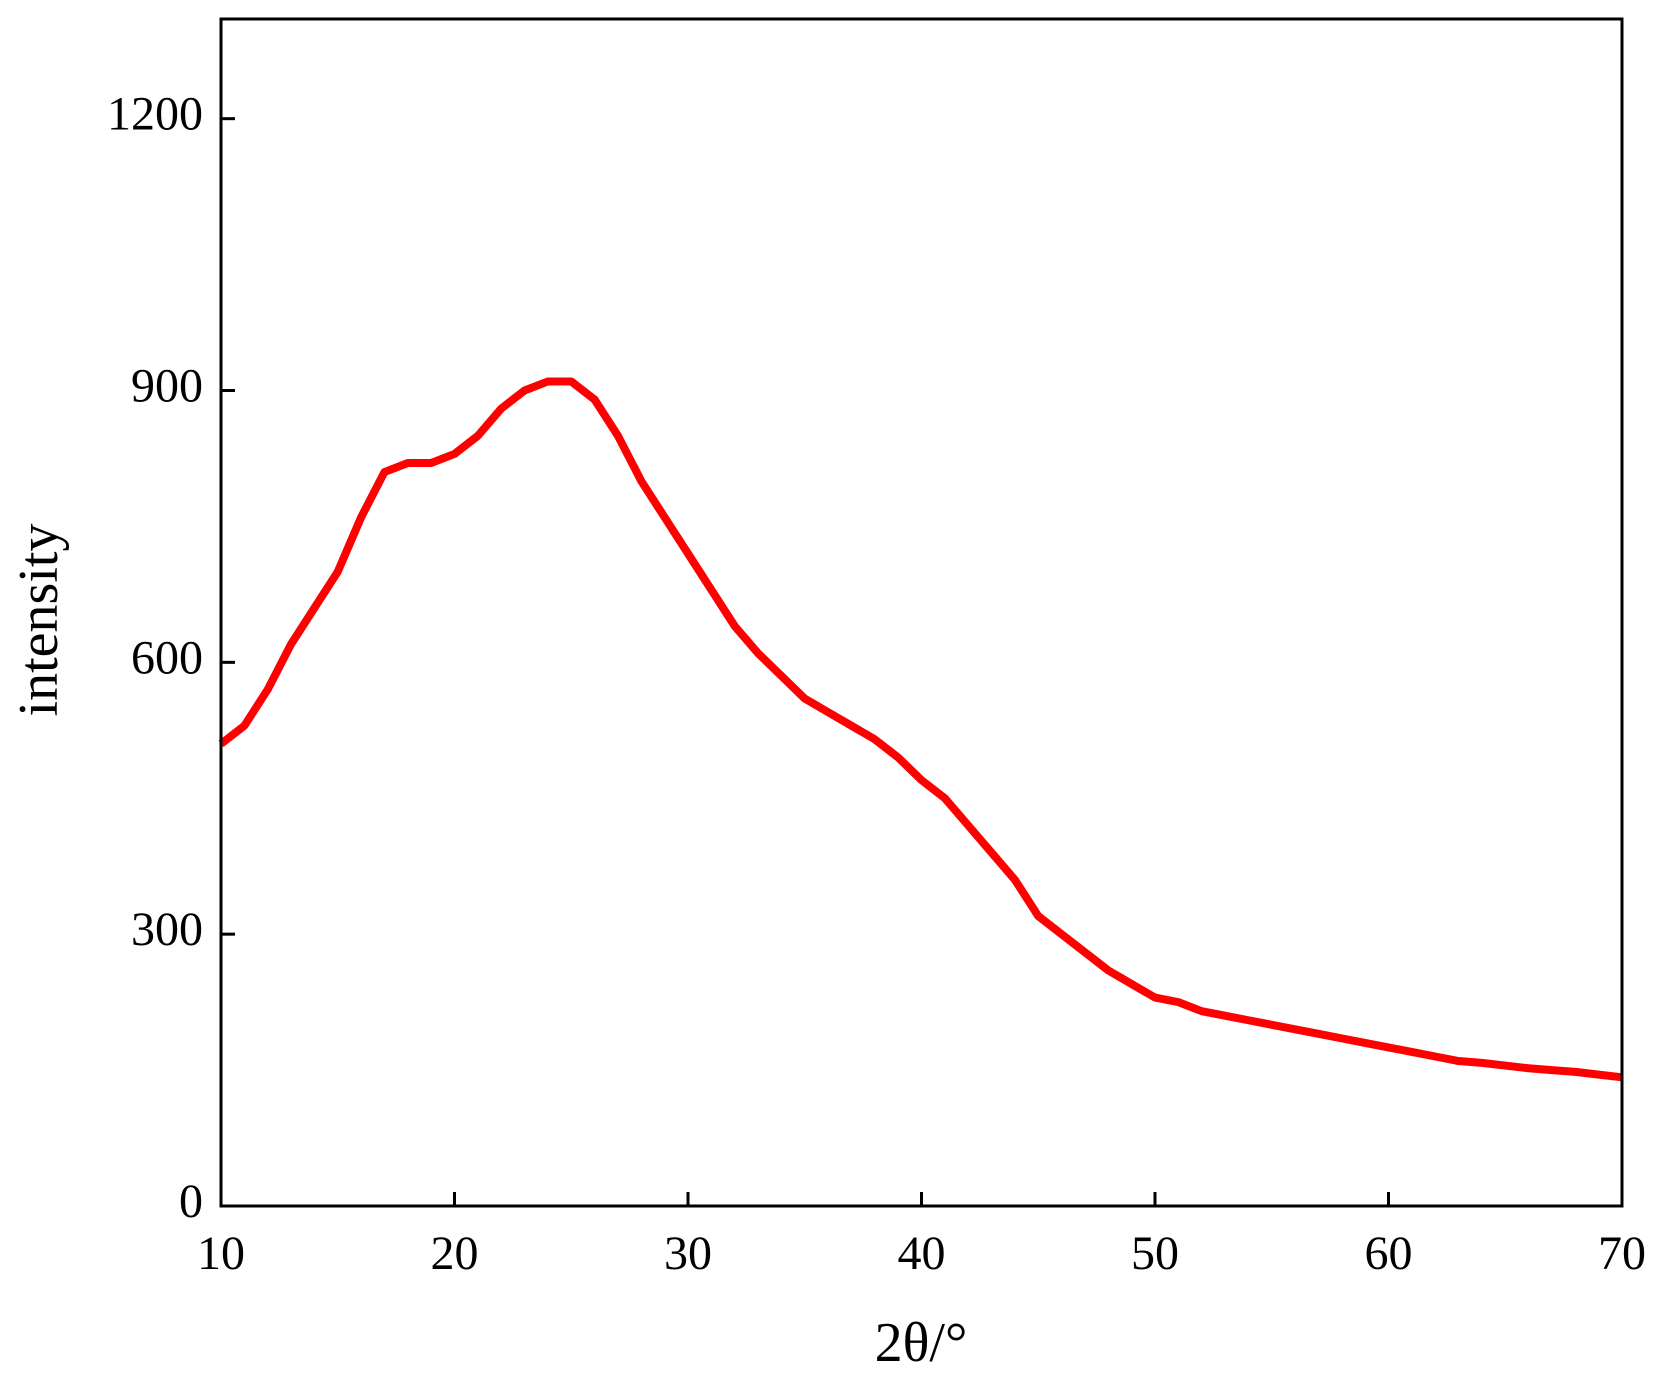 This screenshot has height=1391, width=1664. I want to click on y-tick-label: 1200, so click(155, 114).